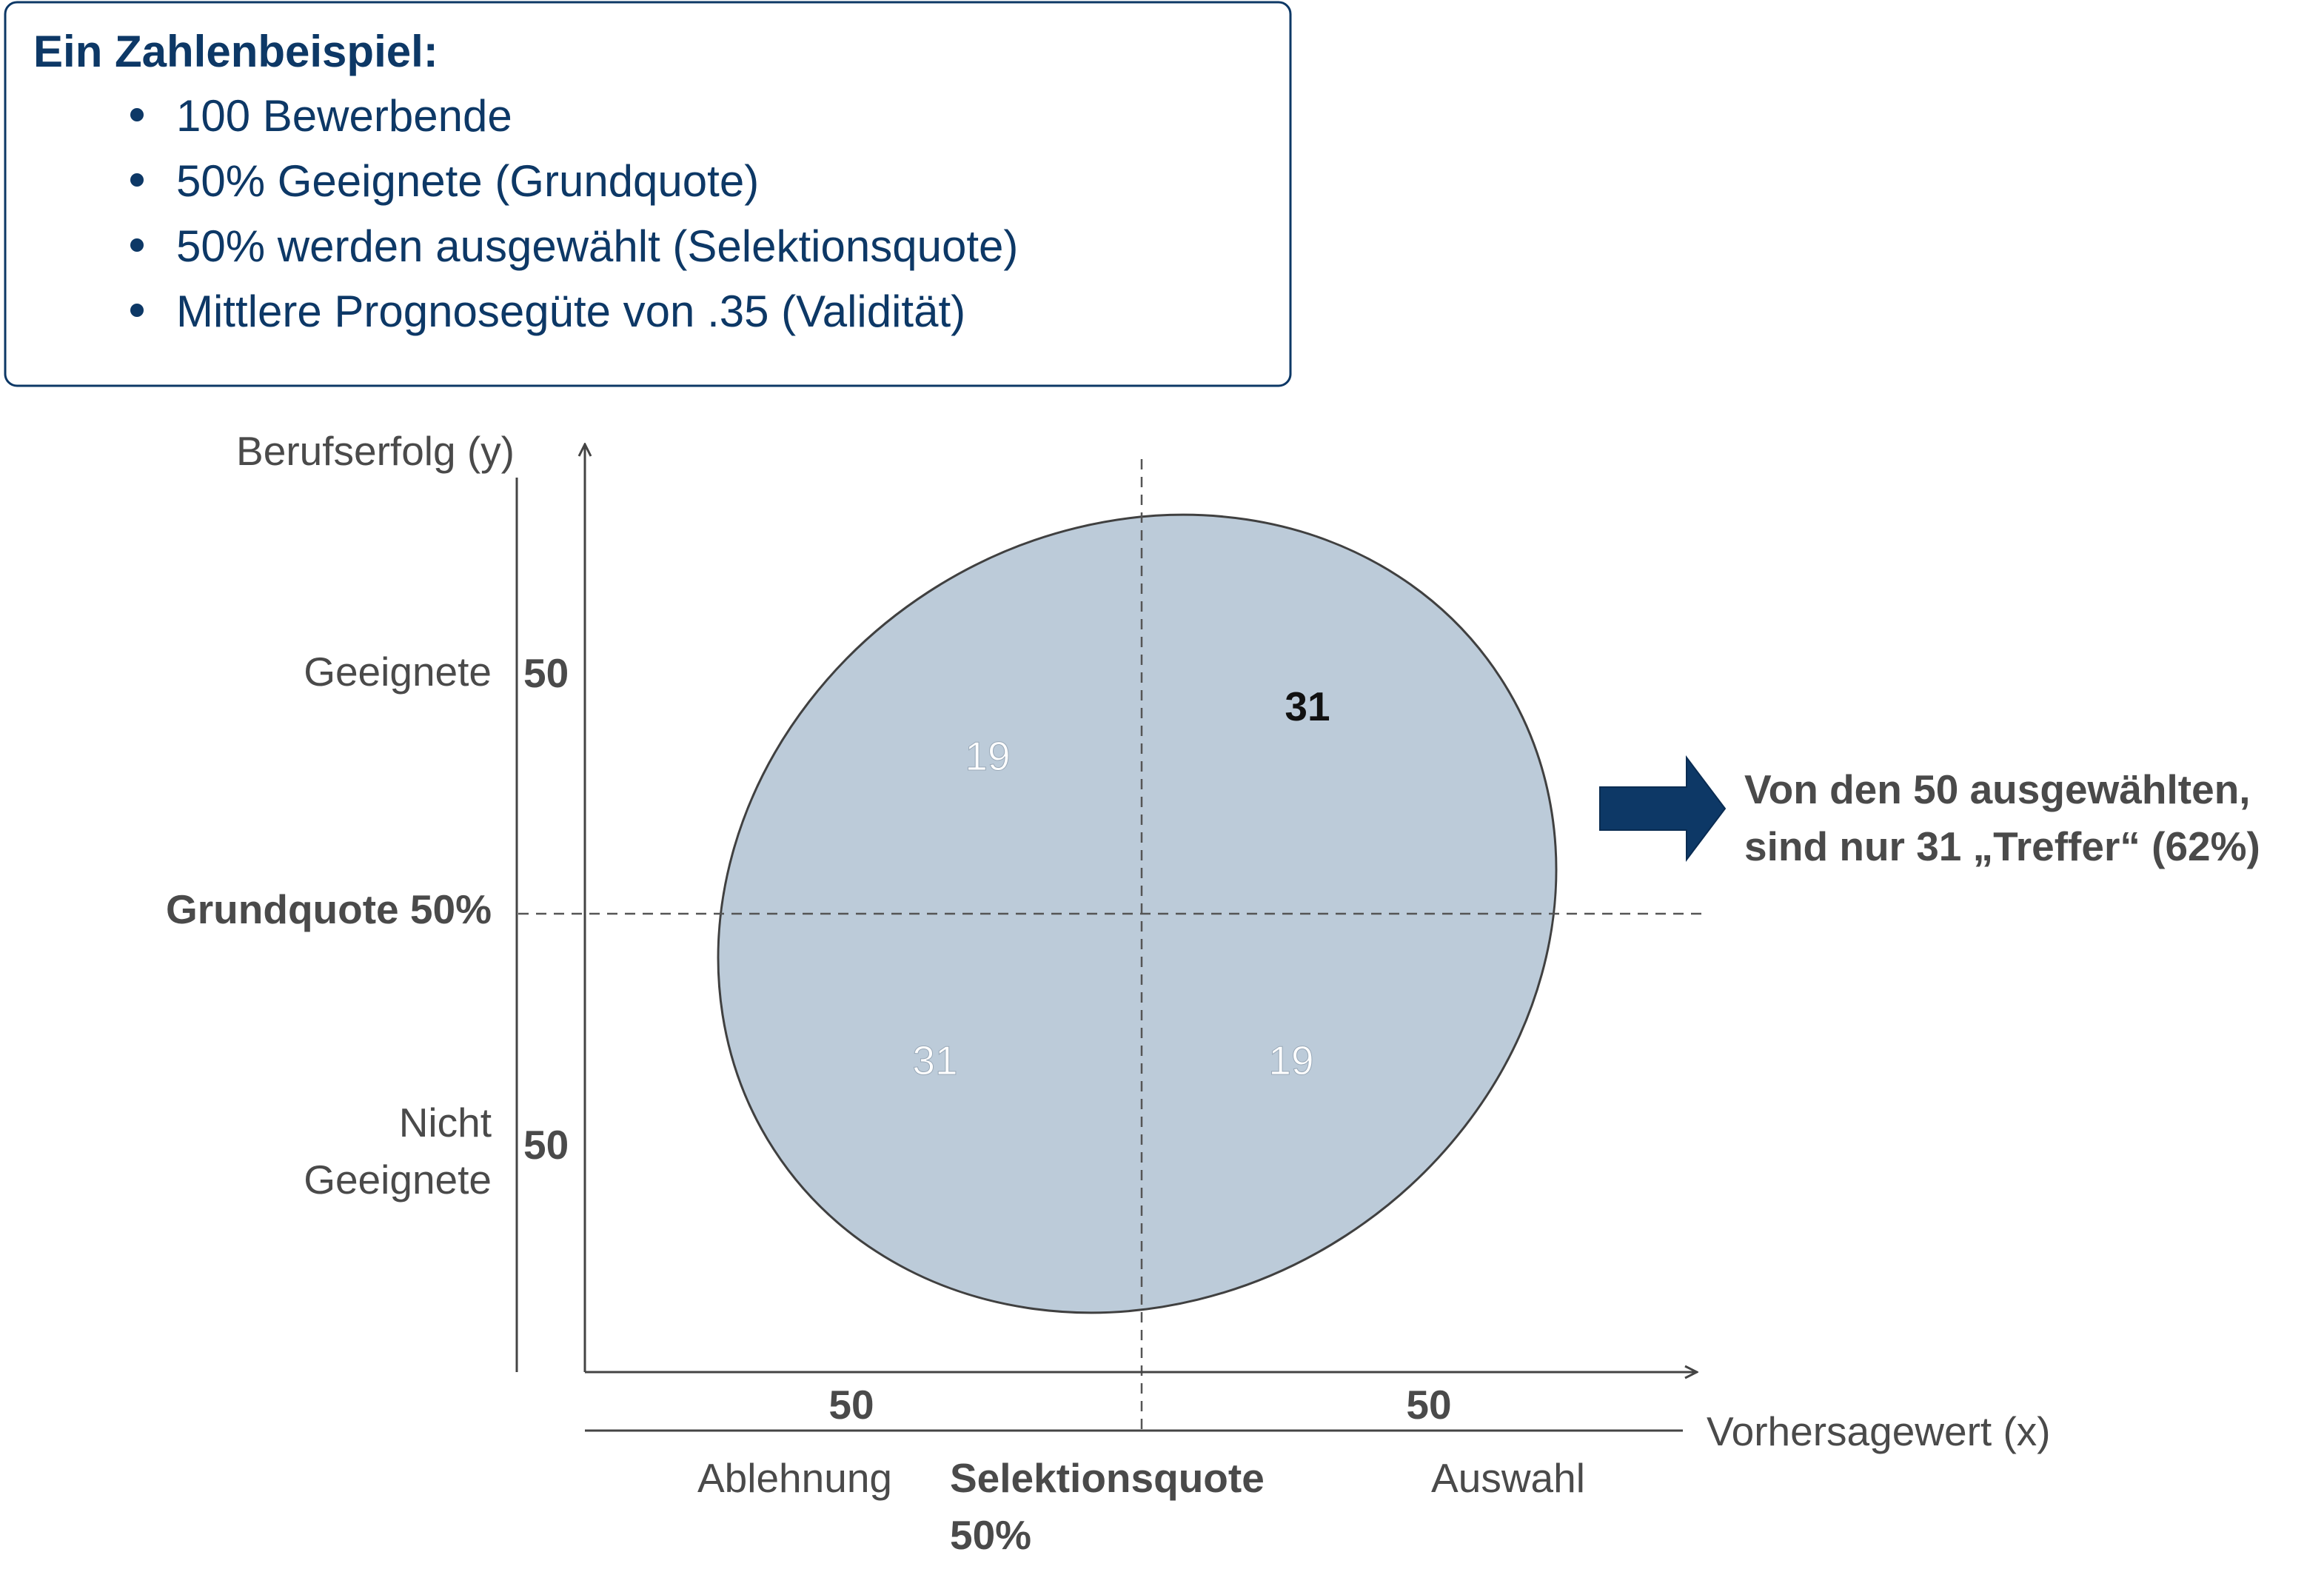 This screenshot has height=1592, width=2324. Describe the element at coordinates (546, 1145) in the screenshot. I see `y-group-bottom-count: 50` at that location.